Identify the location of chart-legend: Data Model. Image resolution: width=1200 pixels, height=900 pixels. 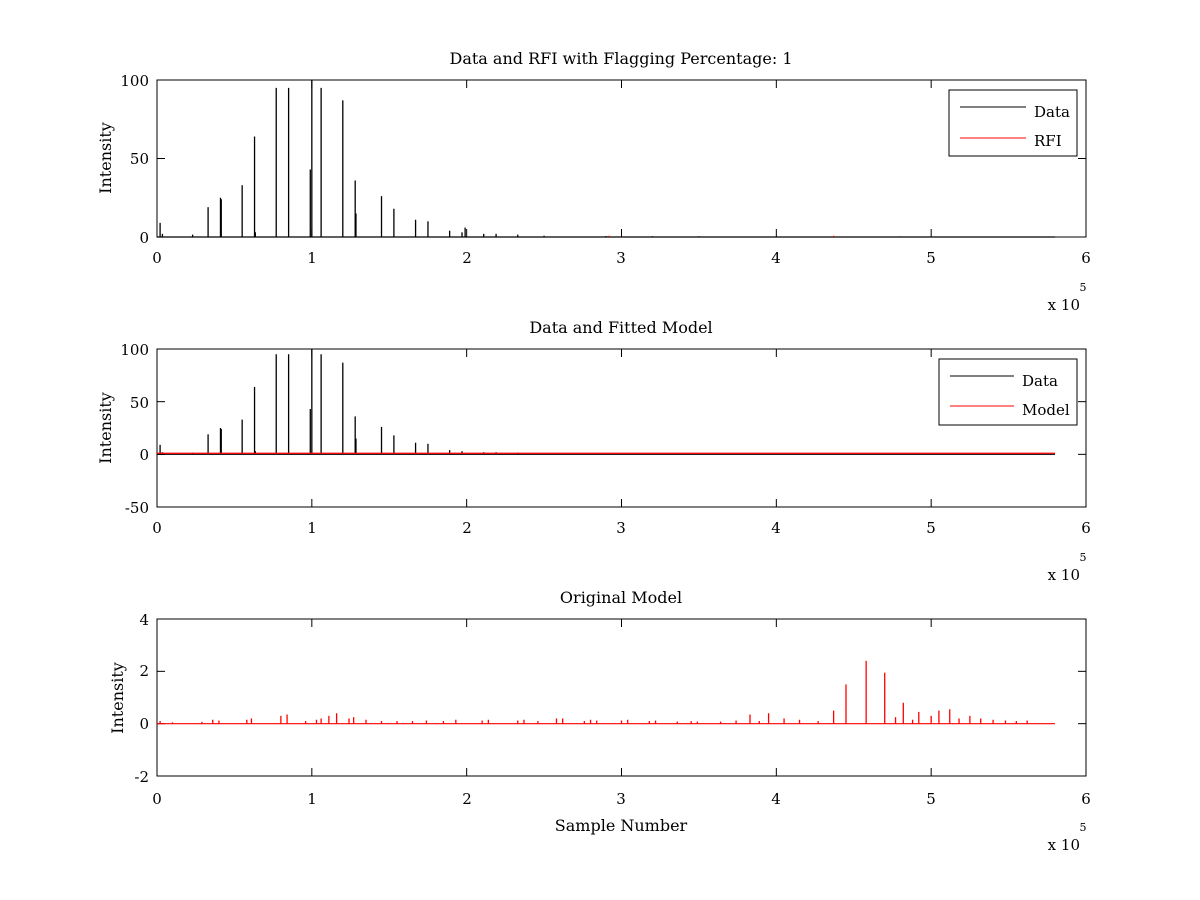
(1008, 392).